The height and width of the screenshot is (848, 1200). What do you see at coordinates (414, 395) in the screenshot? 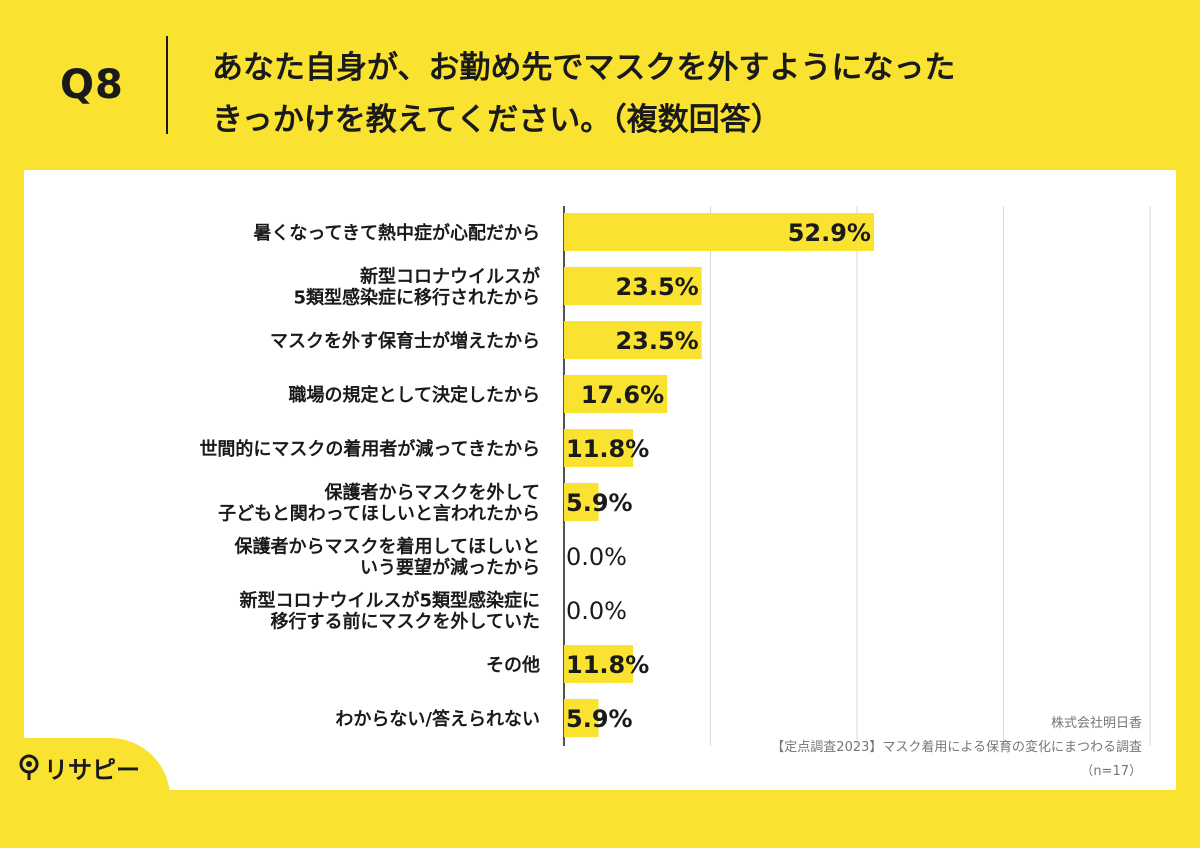
I see `category-label: 職場の規定として決定したから` at bounding box center [414, 395].